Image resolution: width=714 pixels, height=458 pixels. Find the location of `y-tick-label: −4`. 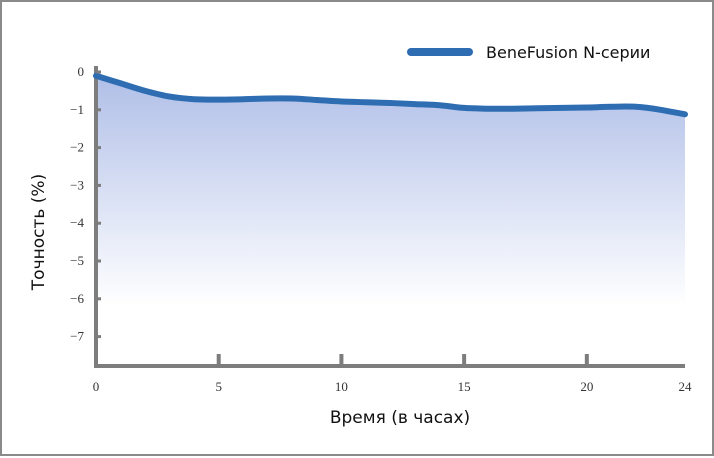

y-tick-label: −4 is located at coordinates (77, 222).